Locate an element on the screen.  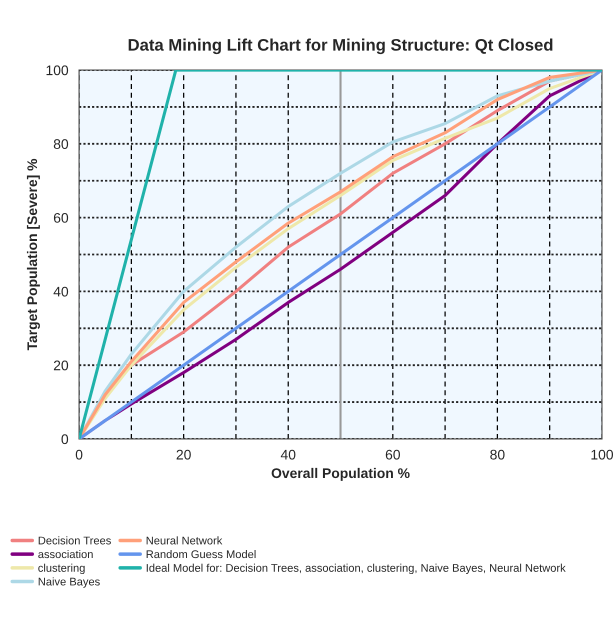
legend-label: Neural Network is located at coordinates (184, 540).